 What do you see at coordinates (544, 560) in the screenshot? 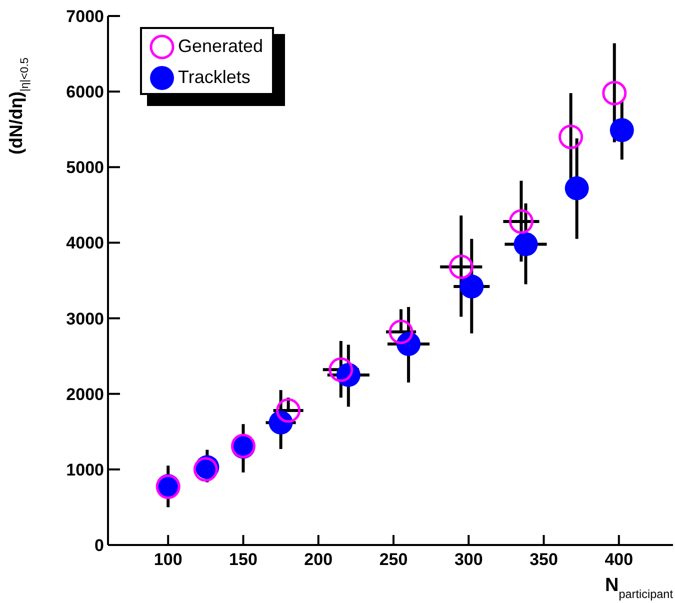
I see `x-tick-label: 350` at bounding box center [544, 560].